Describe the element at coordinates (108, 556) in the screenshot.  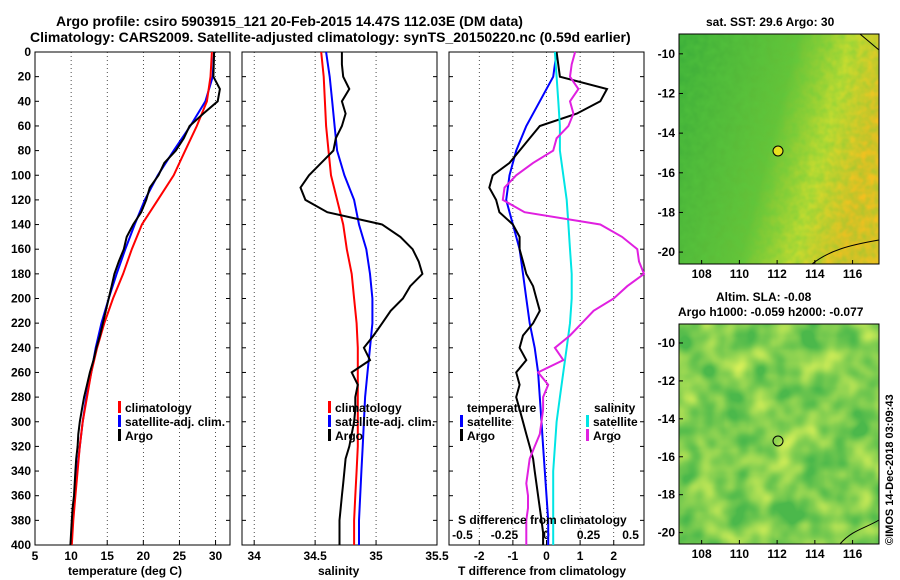
I see `x-tick-label: 15` at that location.